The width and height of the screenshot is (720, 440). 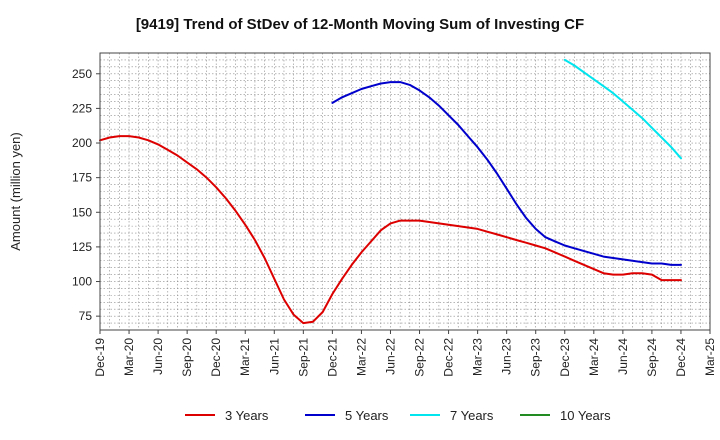 What do you see at coordinates (332, 357) in the screenshot?
I see `x-tick-label: Dec-21` at bounding box center [332, 357].